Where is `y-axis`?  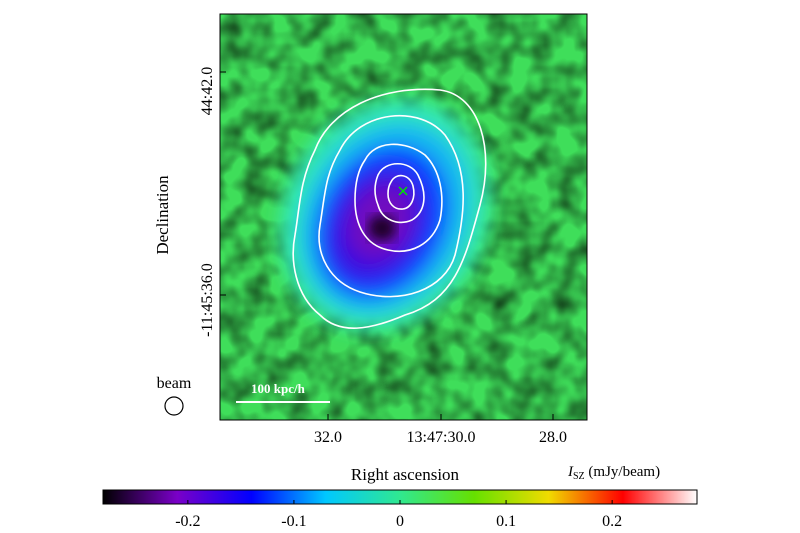
y-axis is located at coordinates (223, 183).